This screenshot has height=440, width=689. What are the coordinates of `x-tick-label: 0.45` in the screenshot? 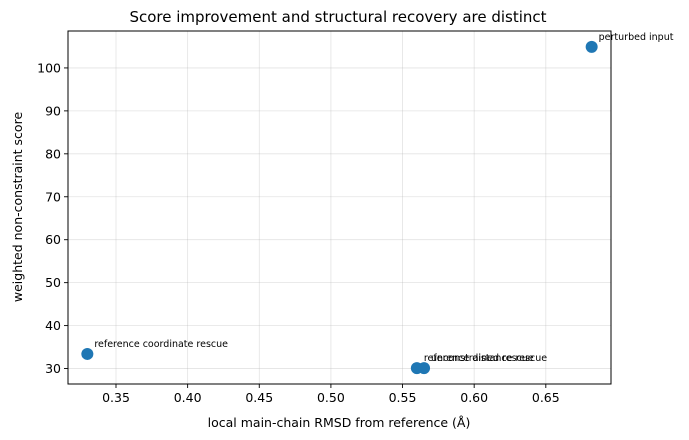 It's located at (259, 397).